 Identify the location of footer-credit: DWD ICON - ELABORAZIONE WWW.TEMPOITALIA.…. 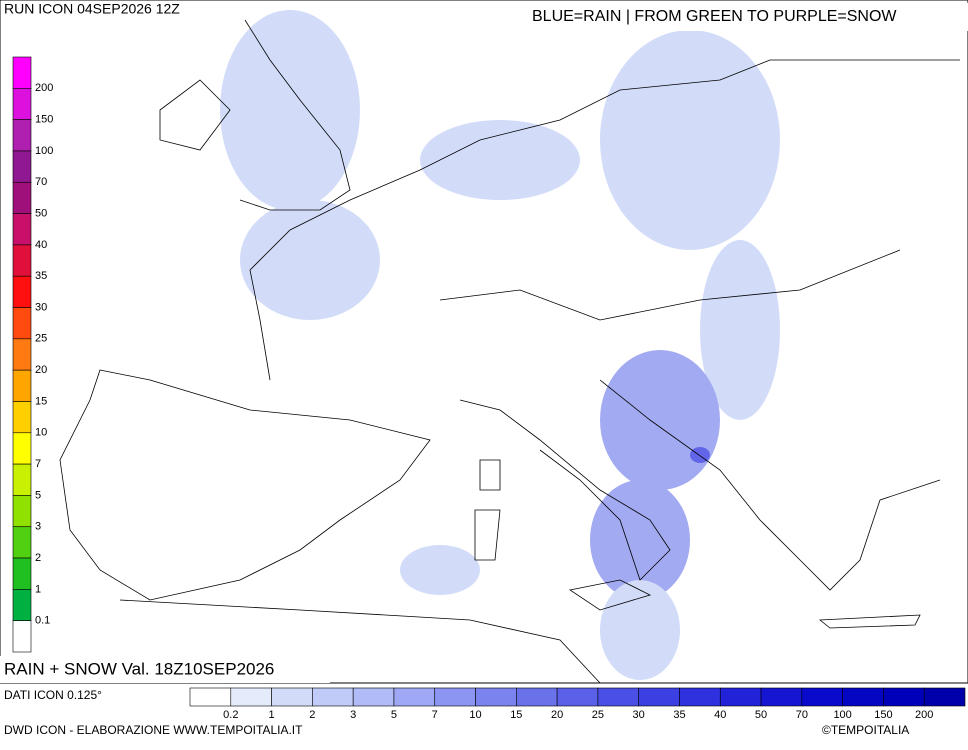
(153, 730).